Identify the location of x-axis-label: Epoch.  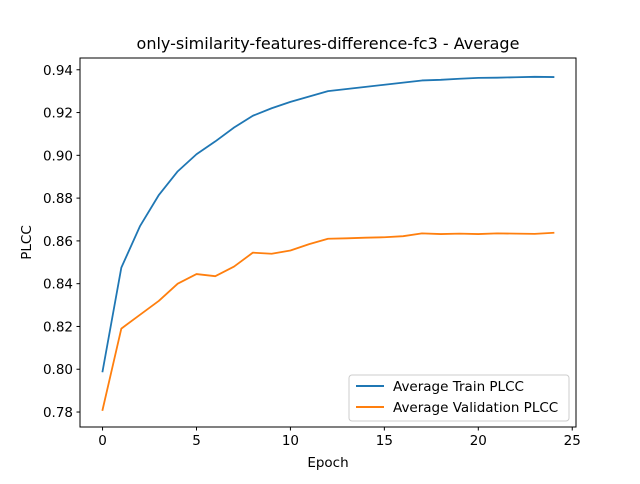
(327, 463).